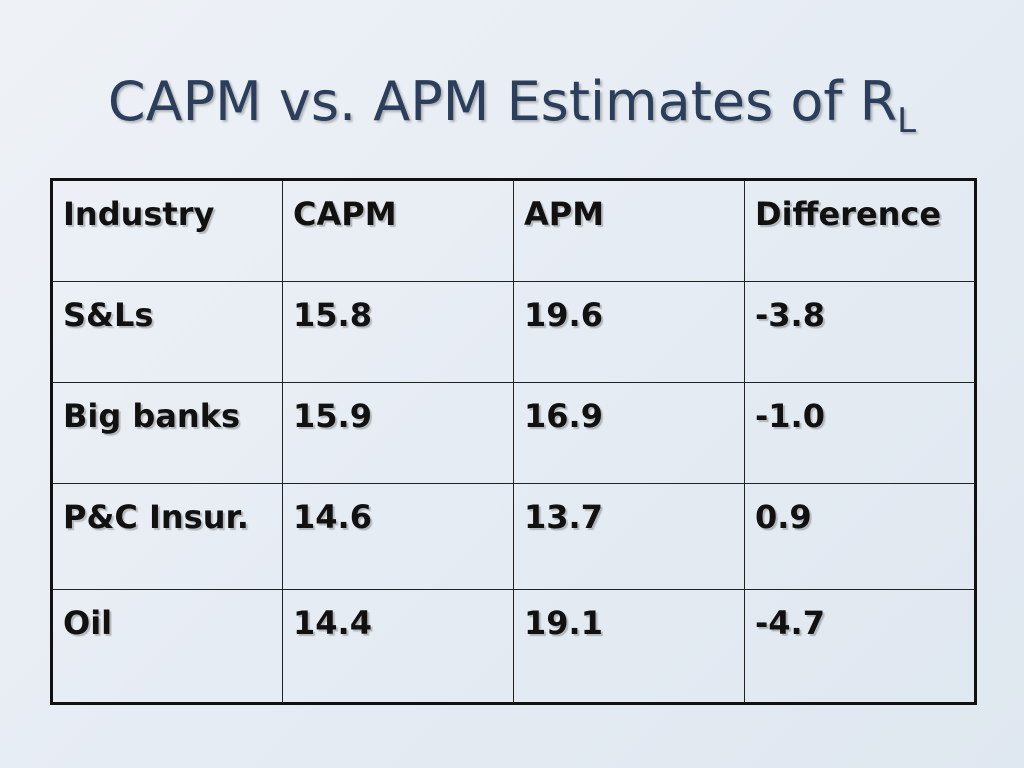 This screenshot has height=768, width=1024. What do you see at coordinates (167, 646) in the screenshot?
I see `industry-cell: Oil` at bounding box center [167, 646].